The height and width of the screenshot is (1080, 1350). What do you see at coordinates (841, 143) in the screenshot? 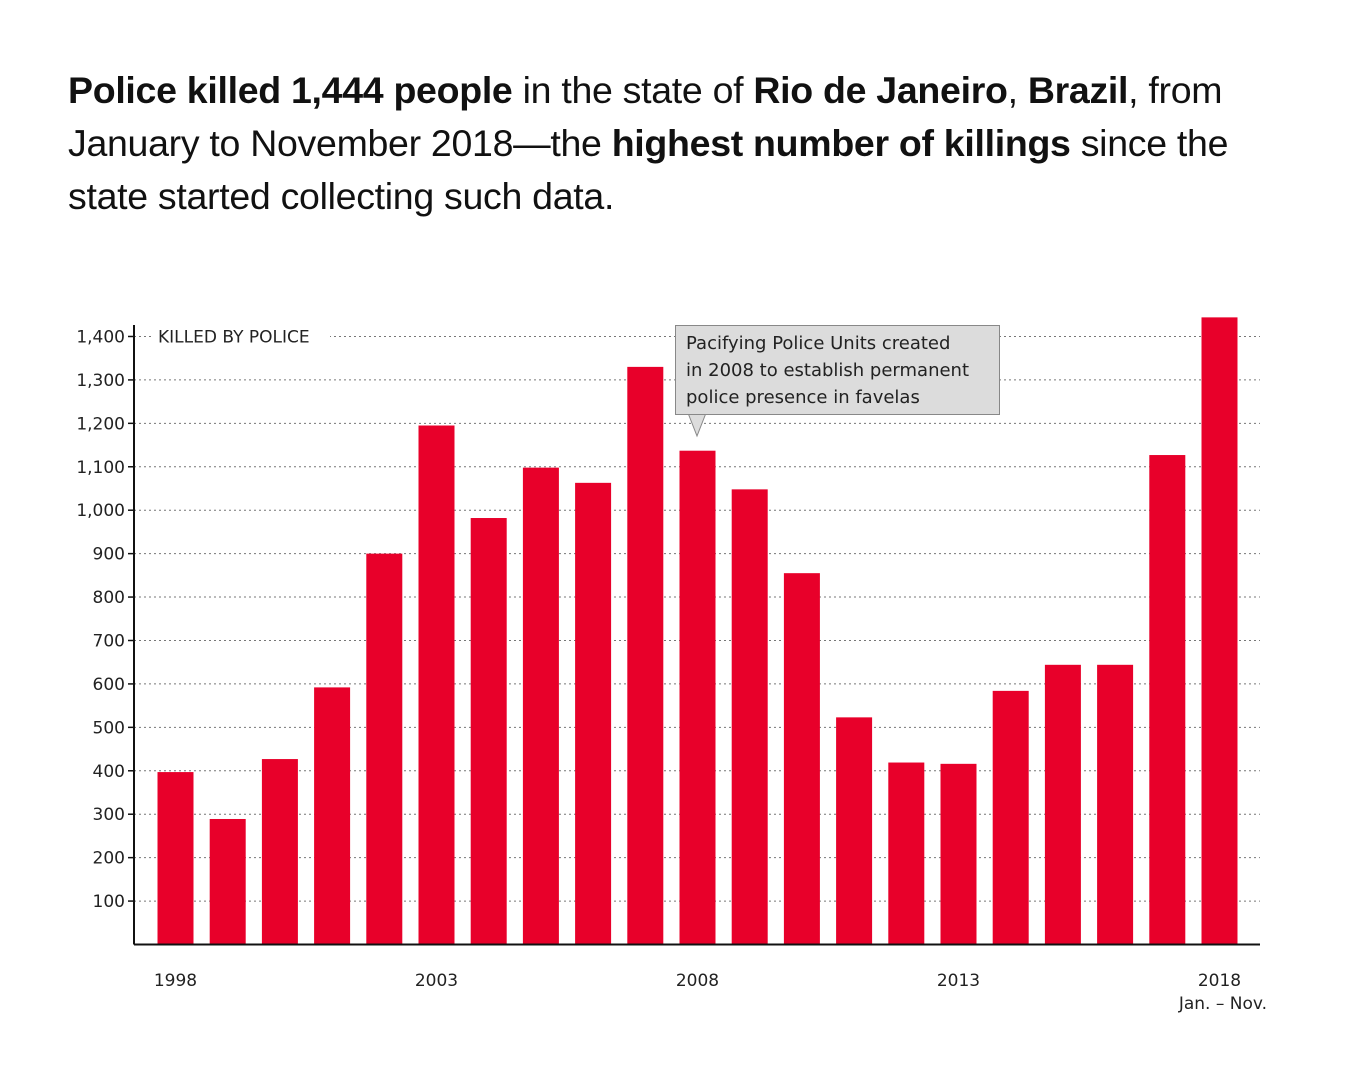
I see `headline-bold-text: highest number of killings` at bounding box center [841, 143].